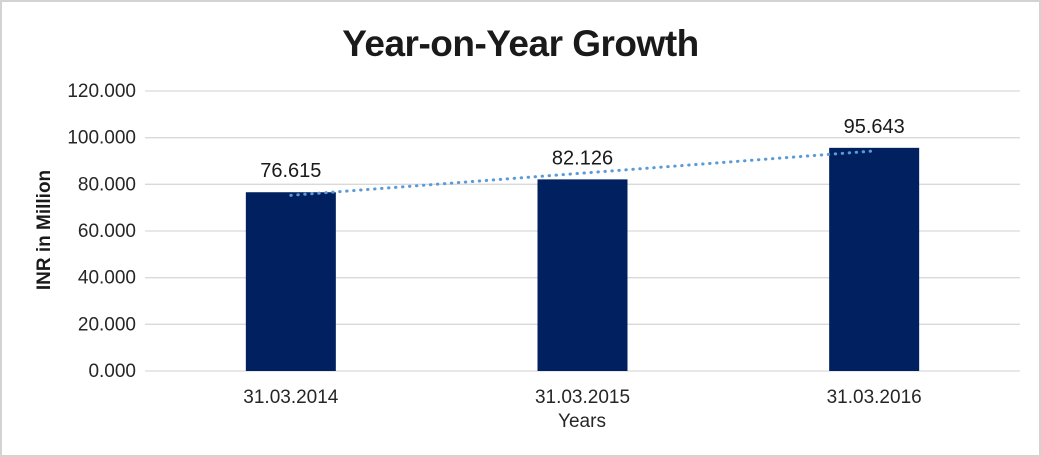 The width and height of the screenshot is (1041, 457). Describe the element at coordinates (107, 231) in the screenshot. I see `y-tick-label: 60.000` at that location.